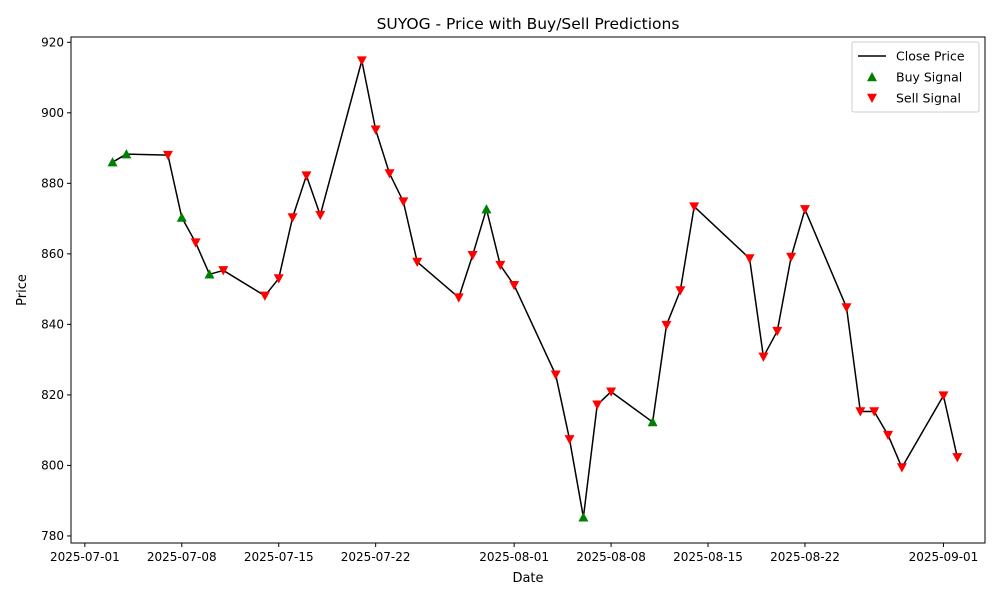 Image resolution: width=1000 pixels, height=600 pixels. I want to click on x-tick-label: 2025-08-01, so click(514, 557).